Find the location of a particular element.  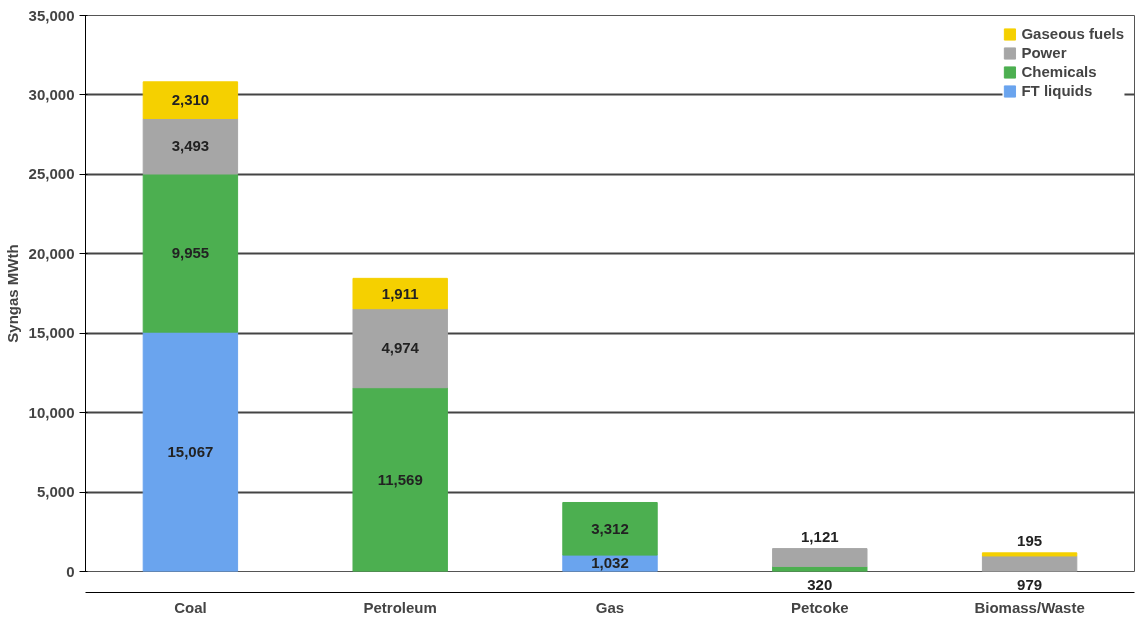

data-label: 9,955 is located at coordinates (190, 253).